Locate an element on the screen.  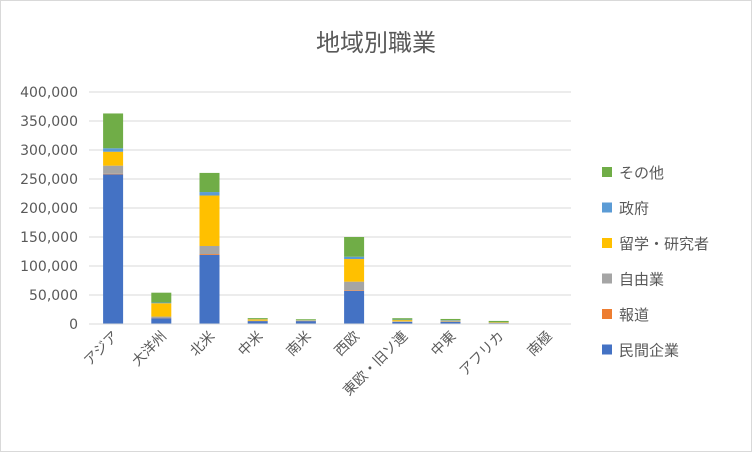
x-tick-label: 西欧 is located at coordinates (347, 344).